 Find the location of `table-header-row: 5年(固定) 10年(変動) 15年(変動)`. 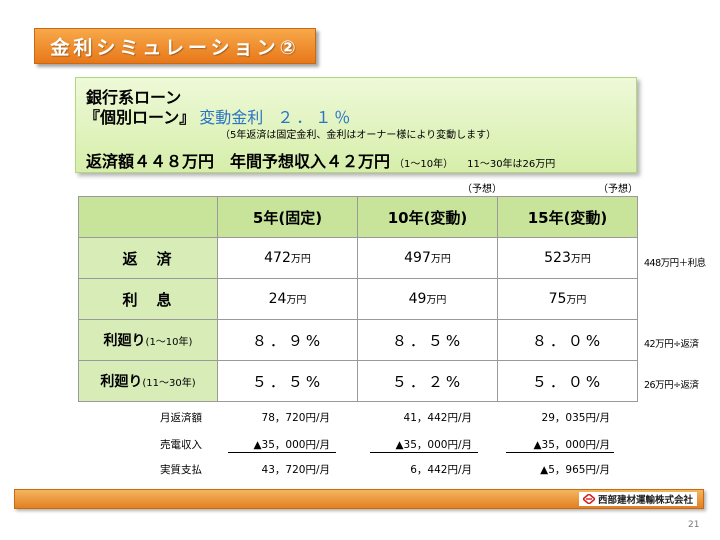

table-header-row: 5年(固定) 10年(変動) 15年(変動) is located at coordinates (358, 217).